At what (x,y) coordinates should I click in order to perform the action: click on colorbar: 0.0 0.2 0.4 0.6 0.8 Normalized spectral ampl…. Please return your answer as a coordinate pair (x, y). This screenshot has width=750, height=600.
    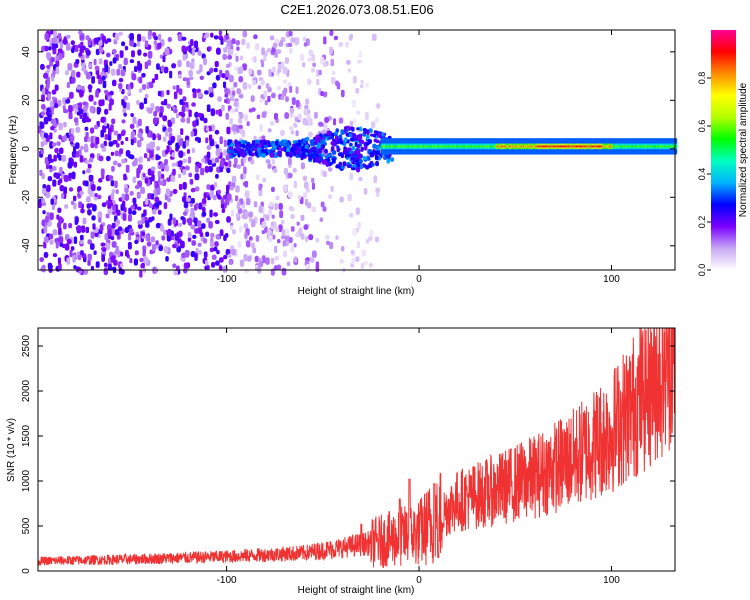
    Looking at the image, I should click on (723, 153).